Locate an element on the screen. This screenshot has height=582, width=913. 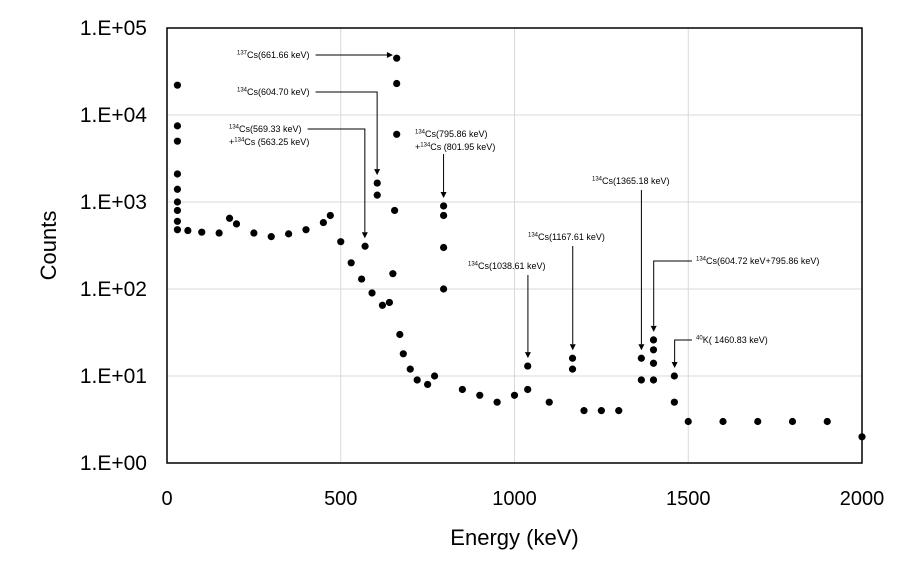
x-axis-title: Energy (keV) is located at coordinates (514, 537).